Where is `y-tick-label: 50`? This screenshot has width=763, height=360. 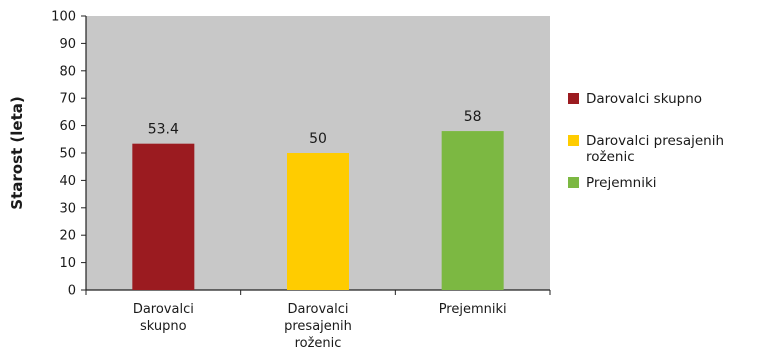 y-tick-label: 50 is located at coordinates (67, 154).